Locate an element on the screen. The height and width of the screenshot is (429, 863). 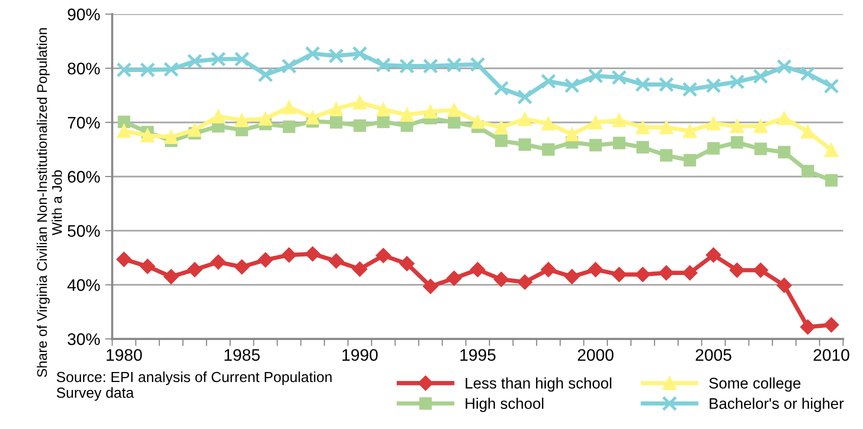
legend-label: Some college is located at coordinates (754, 384).